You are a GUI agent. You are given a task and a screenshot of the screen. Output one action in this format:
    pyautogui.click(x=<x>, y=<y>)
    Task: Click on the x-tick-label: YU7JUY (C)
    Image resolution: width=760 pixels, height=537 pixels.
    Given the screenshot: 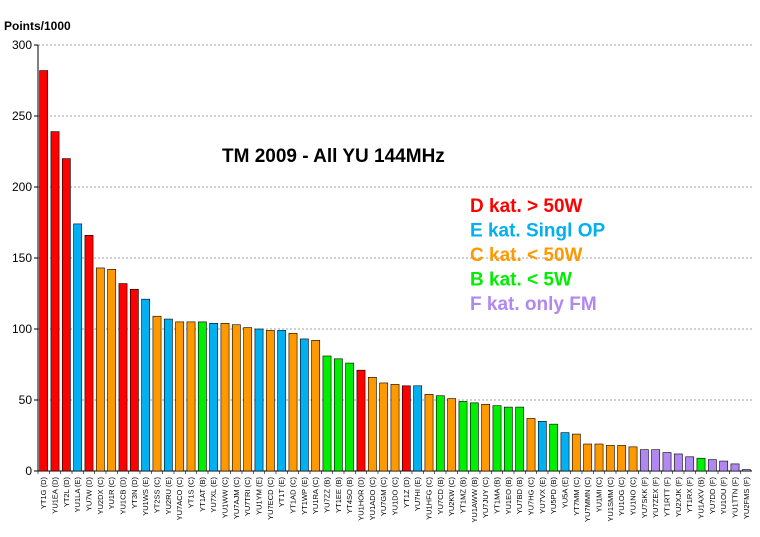 What is the action you would take?
    pyautogui.click(x=485, y=498)
    